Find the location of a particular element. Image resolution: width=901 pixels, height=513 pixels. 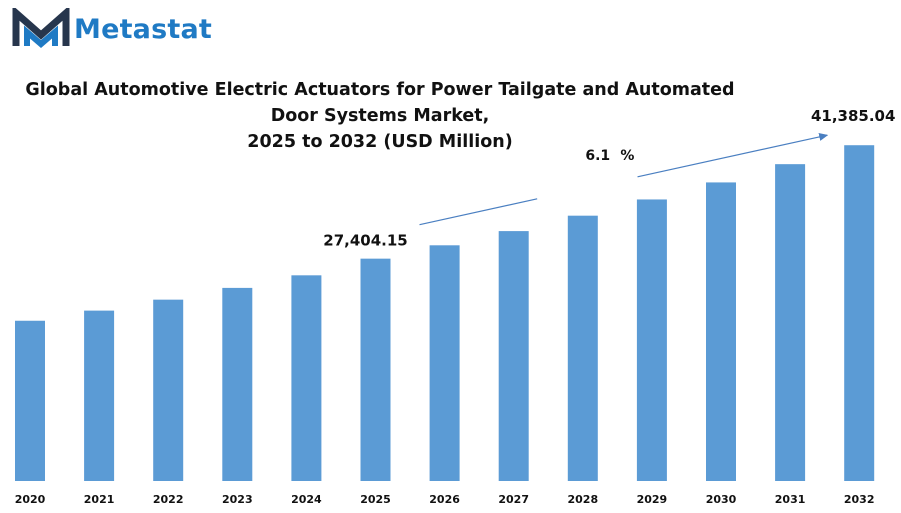

x-tick-label: 2028 is located at coordinates (582, 499).